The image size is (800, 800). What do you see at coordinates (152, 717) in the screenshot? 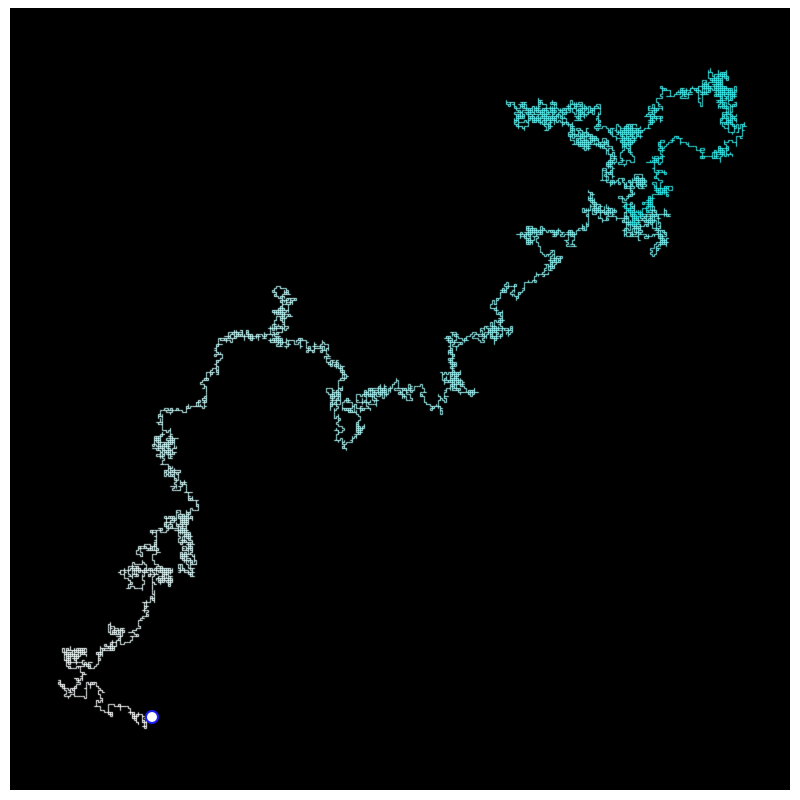
I see `walker-position-marker` at bounding box center [152, 717].